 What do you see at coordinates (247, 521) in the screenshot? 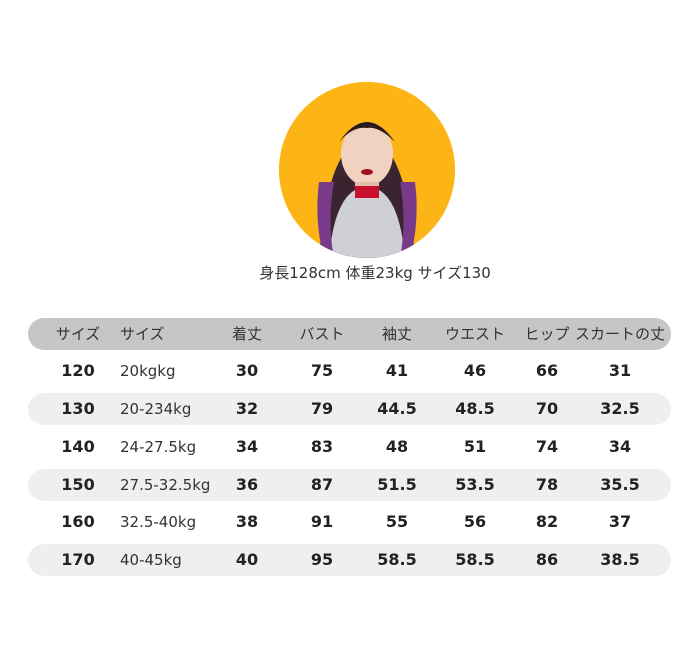
I see `table-cell: 38` at bounding box center [247, 521].